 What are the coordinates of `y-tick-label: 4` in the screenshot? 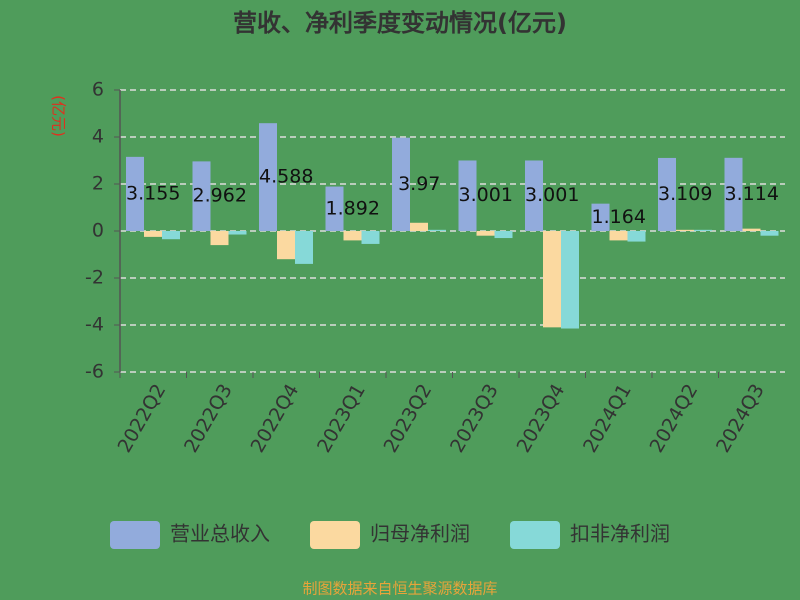 It's located at (98, 137).